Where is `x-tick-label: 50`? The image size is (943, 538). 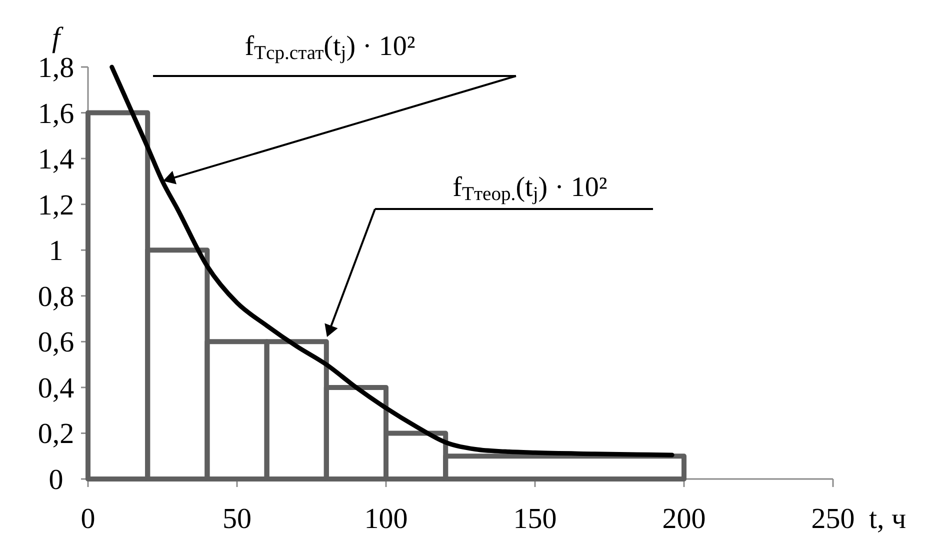
x-tick-label: 50 is located at coordinates (237, 519).